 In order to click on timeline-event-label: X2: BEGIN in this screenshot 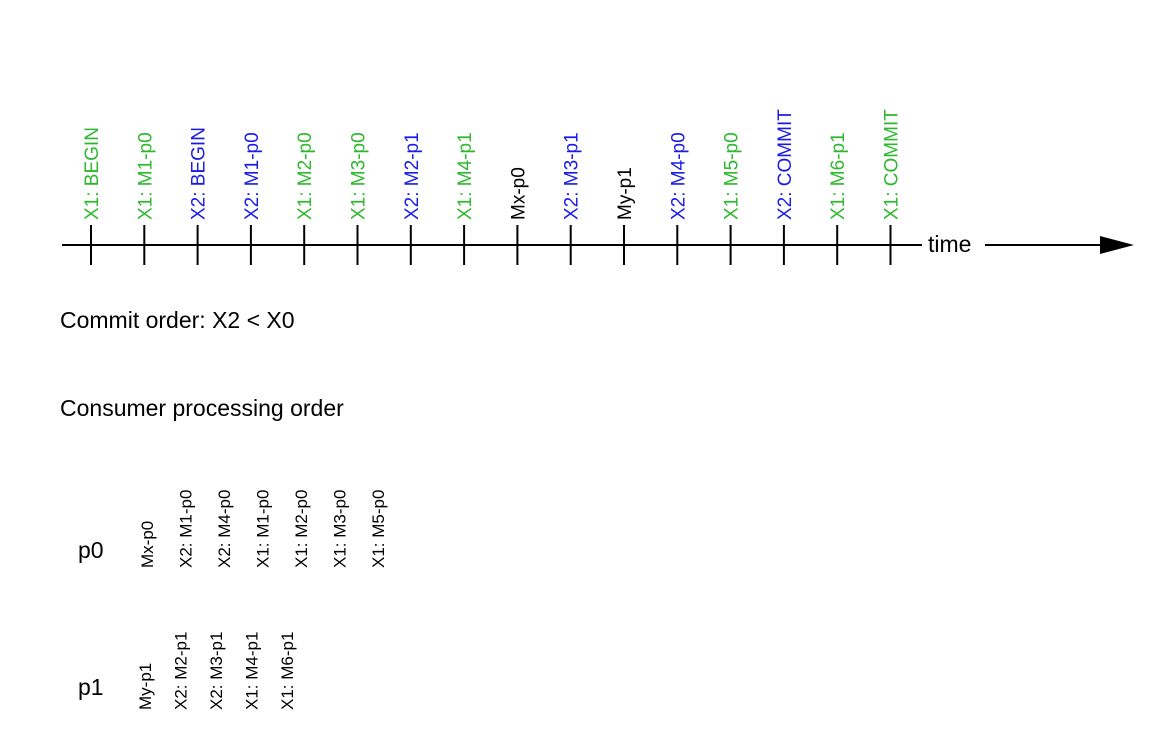, I will do `click(199, 173)`.